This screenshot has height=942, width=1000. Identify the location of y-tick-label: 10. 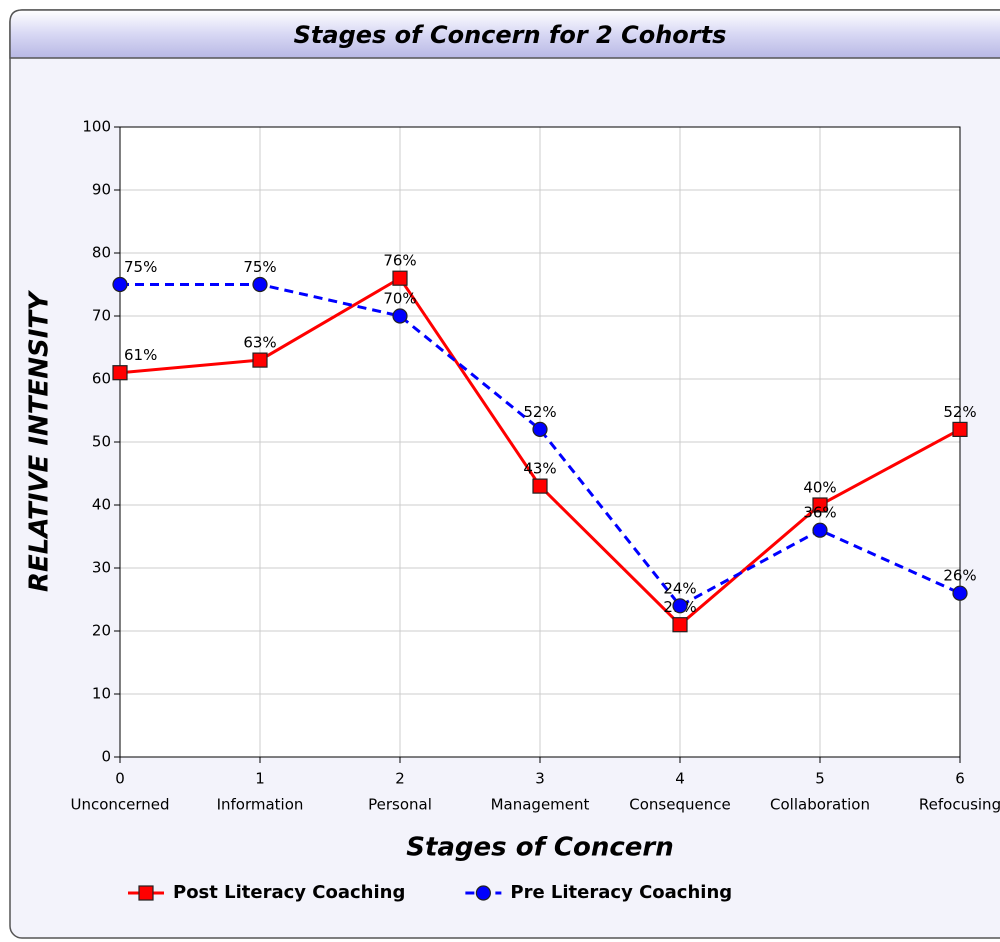
(101, 694).